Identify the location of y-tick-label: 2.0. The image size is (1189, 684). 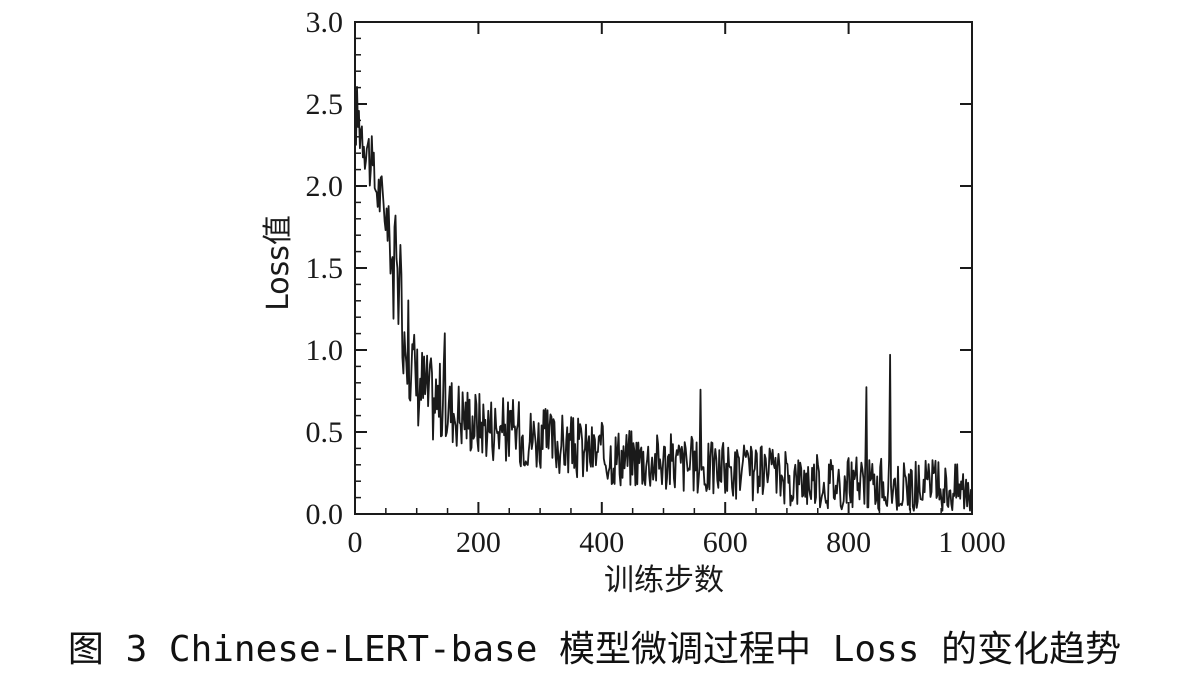
(325, 186).